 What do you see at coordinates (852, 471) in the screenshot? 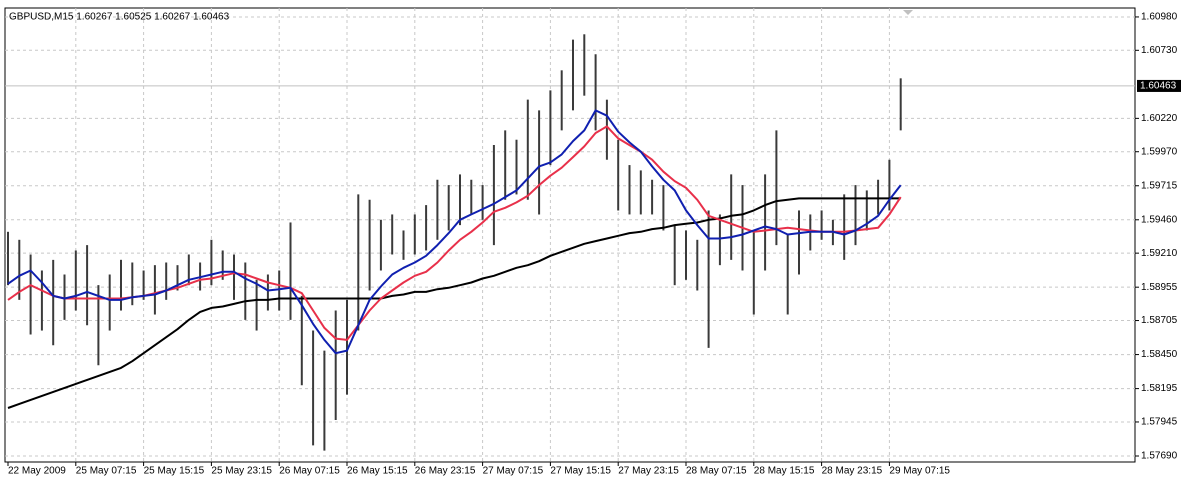
I see `x-tick-label: 28 May 23:15` at bounding box center [852, 471].